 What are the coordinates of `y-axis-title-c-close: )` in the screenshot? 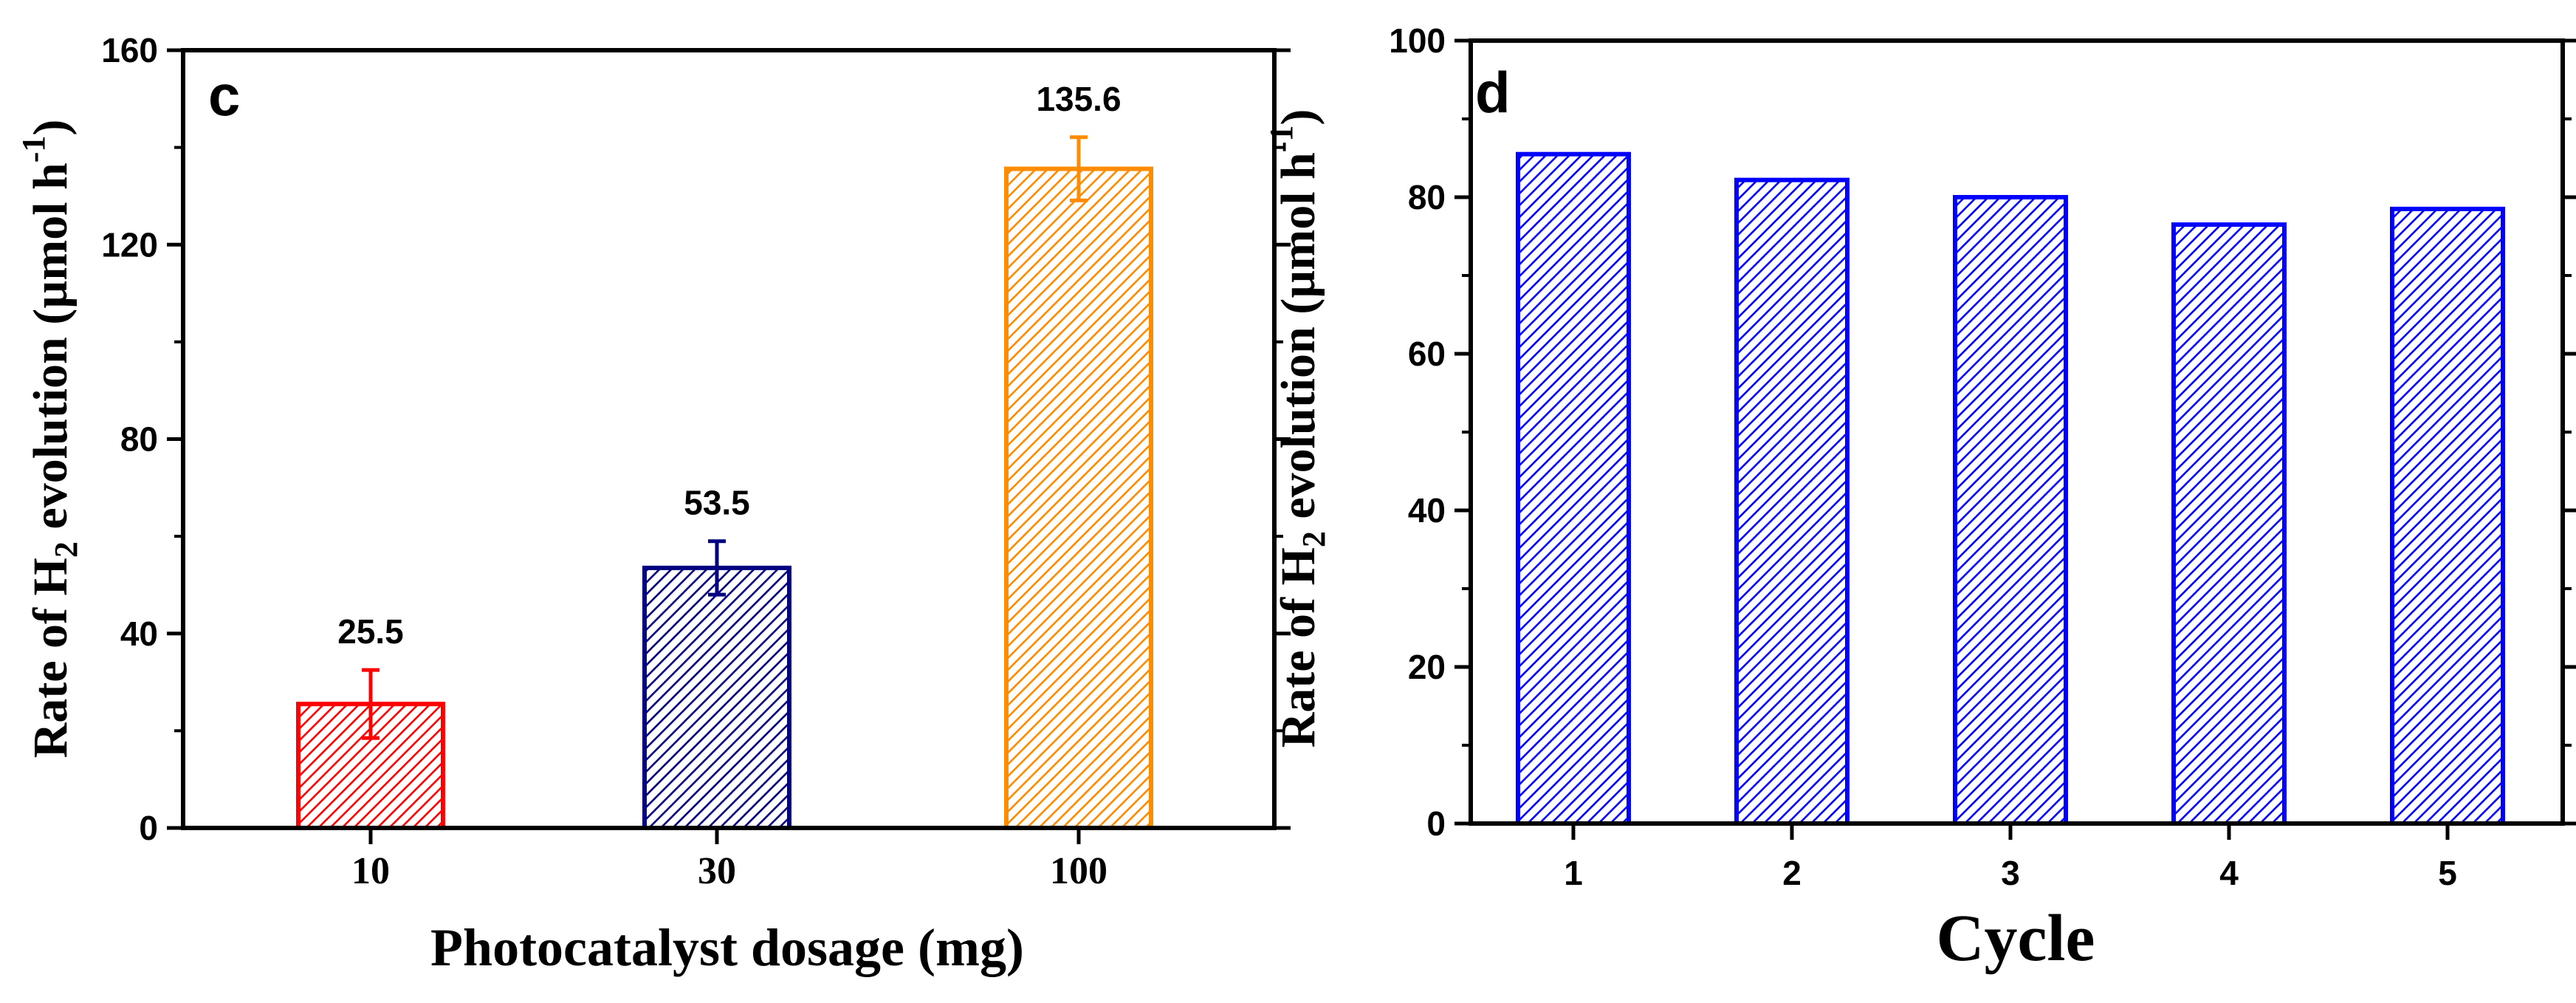 It's located at (51, 128).